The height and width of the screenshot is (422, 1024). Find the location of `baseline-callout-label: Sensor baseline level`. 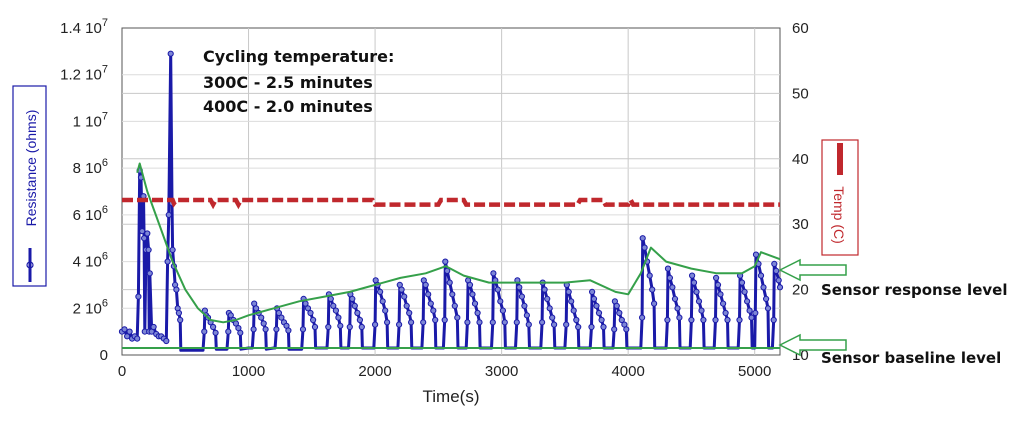

baseline-callout-label: Sensor baseline level is located at coordinates (911, 358).